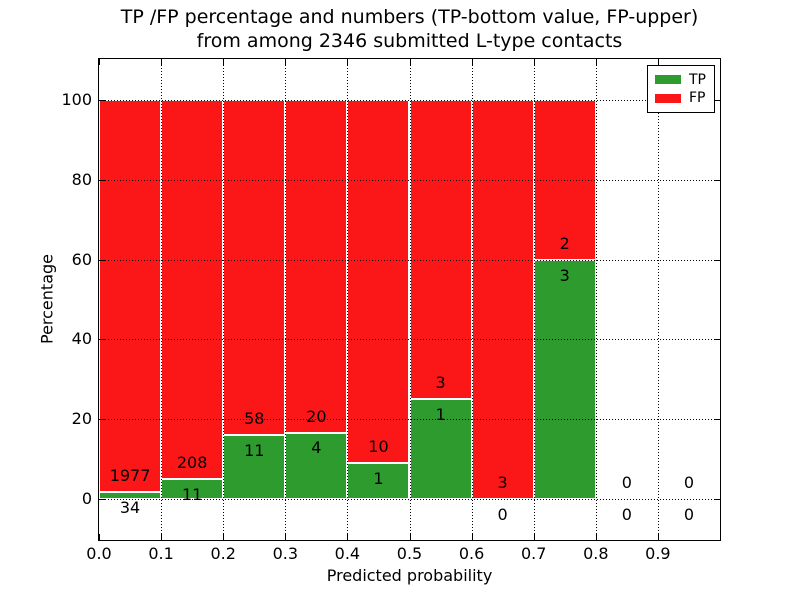 Image resolution: width=800 pixels, height=600 pixels. What do you see at coordinates (697, 98) in the screenshot?
I see `legend-label-fp: FP` at bounding box center [697, 98].